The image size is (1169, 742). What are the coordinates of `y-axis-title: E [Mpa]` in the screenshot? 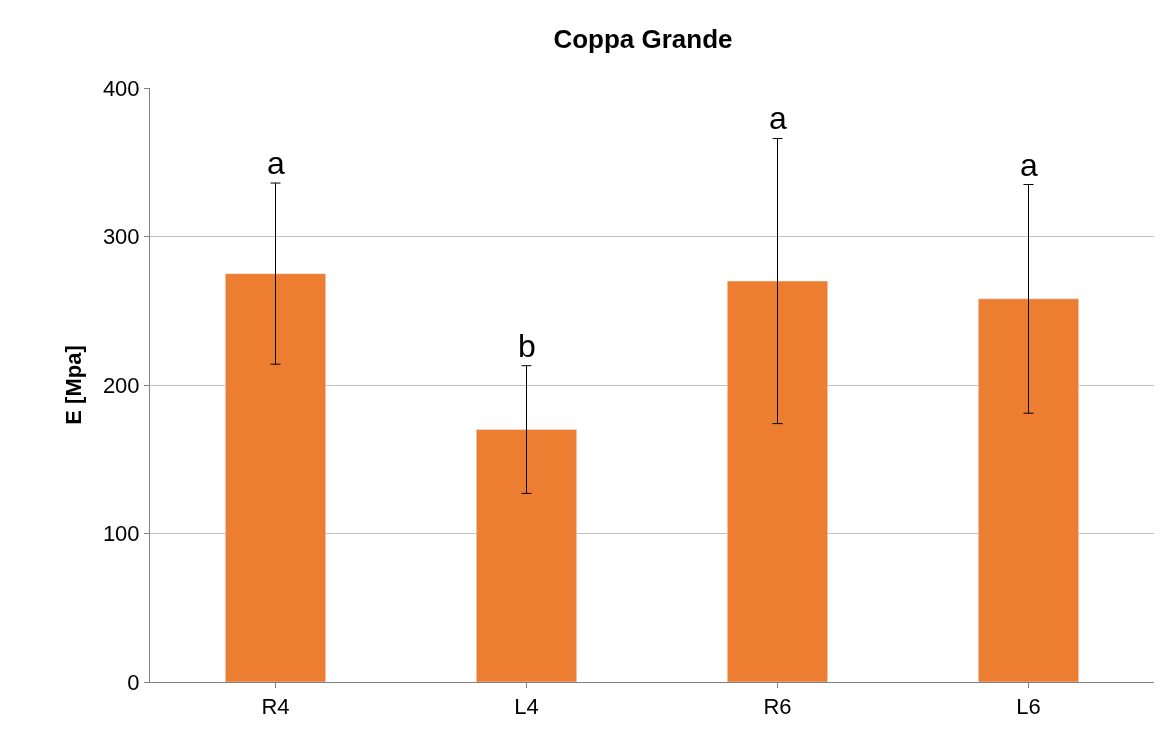 It's located at (73, 385).